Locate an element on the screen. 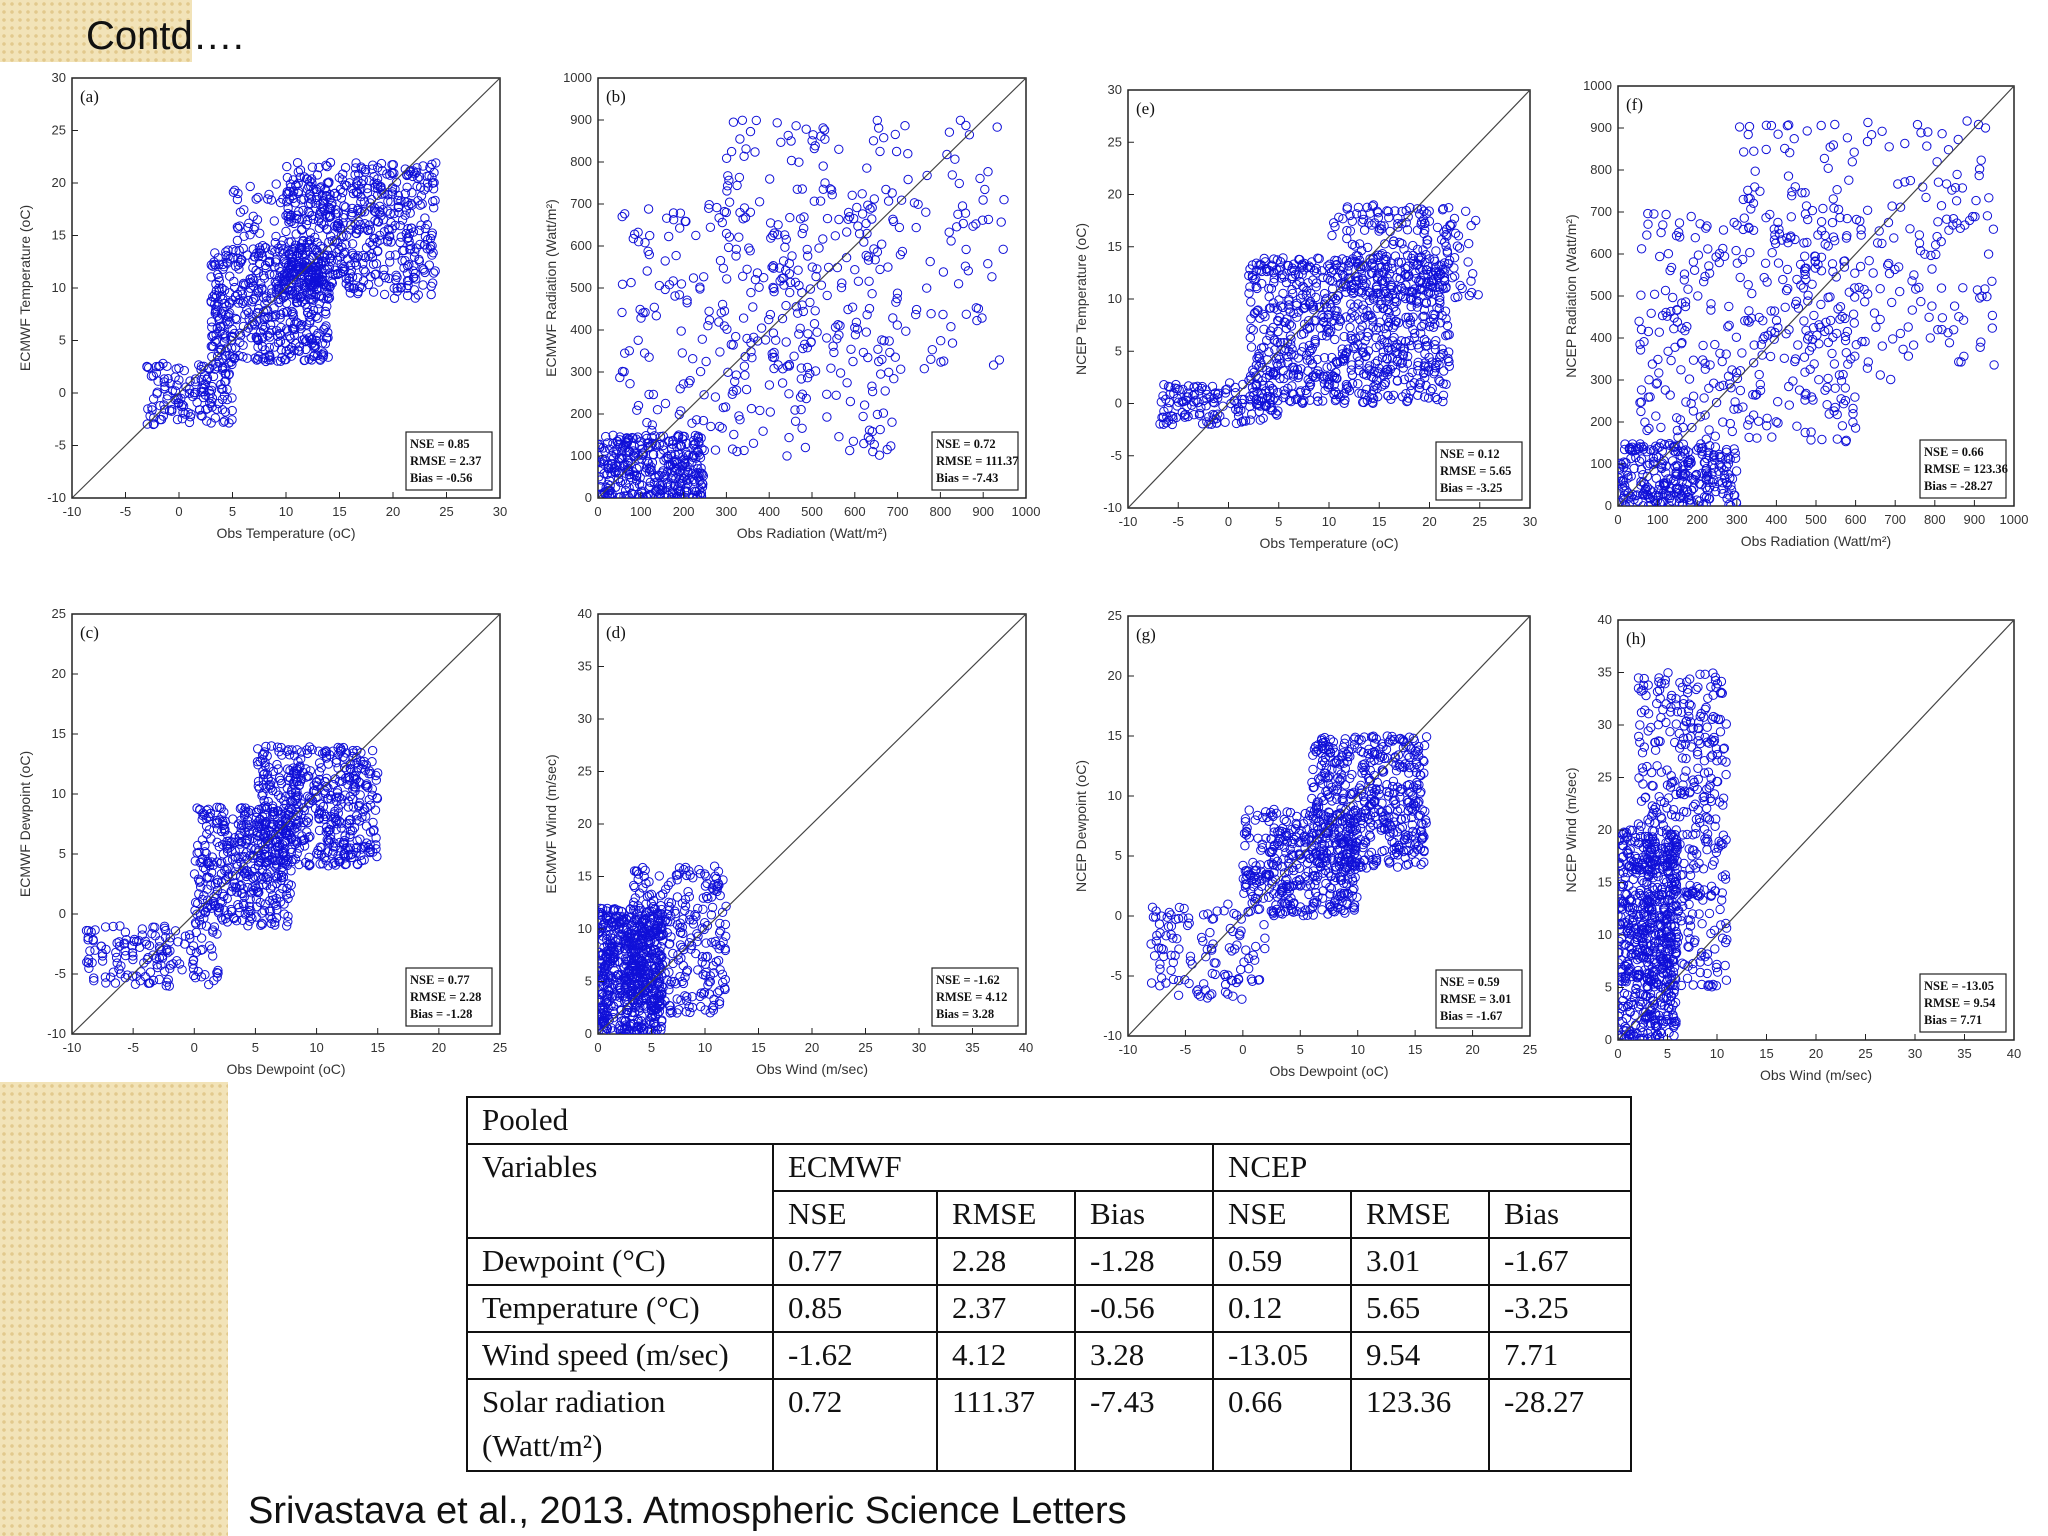 The width and height of the screenshot is (2048, 1536). panel-label: (c) is located at coordinates (89, 632).